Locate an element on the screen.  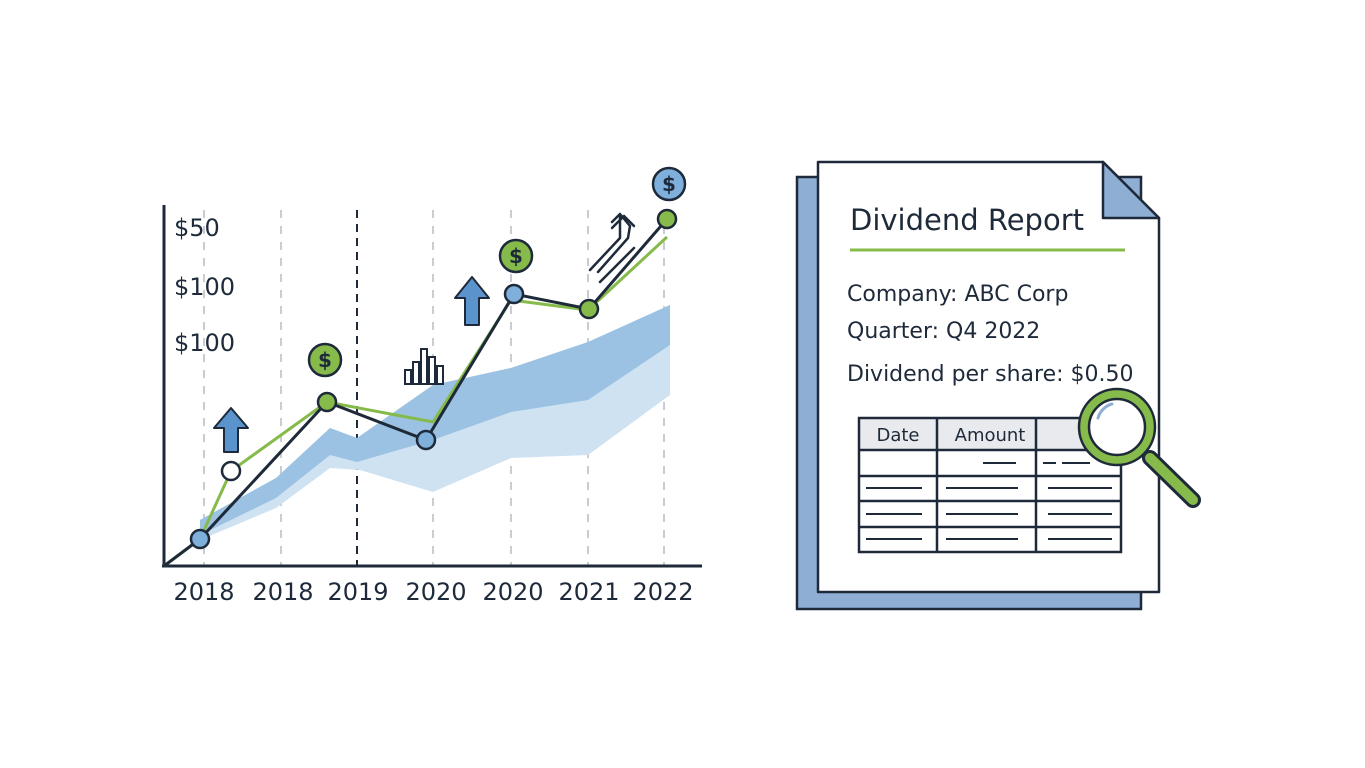
dividend-table: Date Amount is located at coordinates (990, 485).